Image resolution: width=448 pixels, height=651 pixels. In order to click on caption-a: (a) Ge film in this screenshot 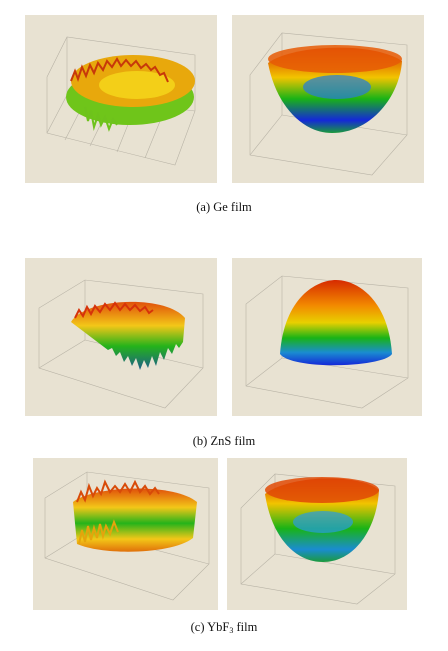, I will do `click(224, 207)`.